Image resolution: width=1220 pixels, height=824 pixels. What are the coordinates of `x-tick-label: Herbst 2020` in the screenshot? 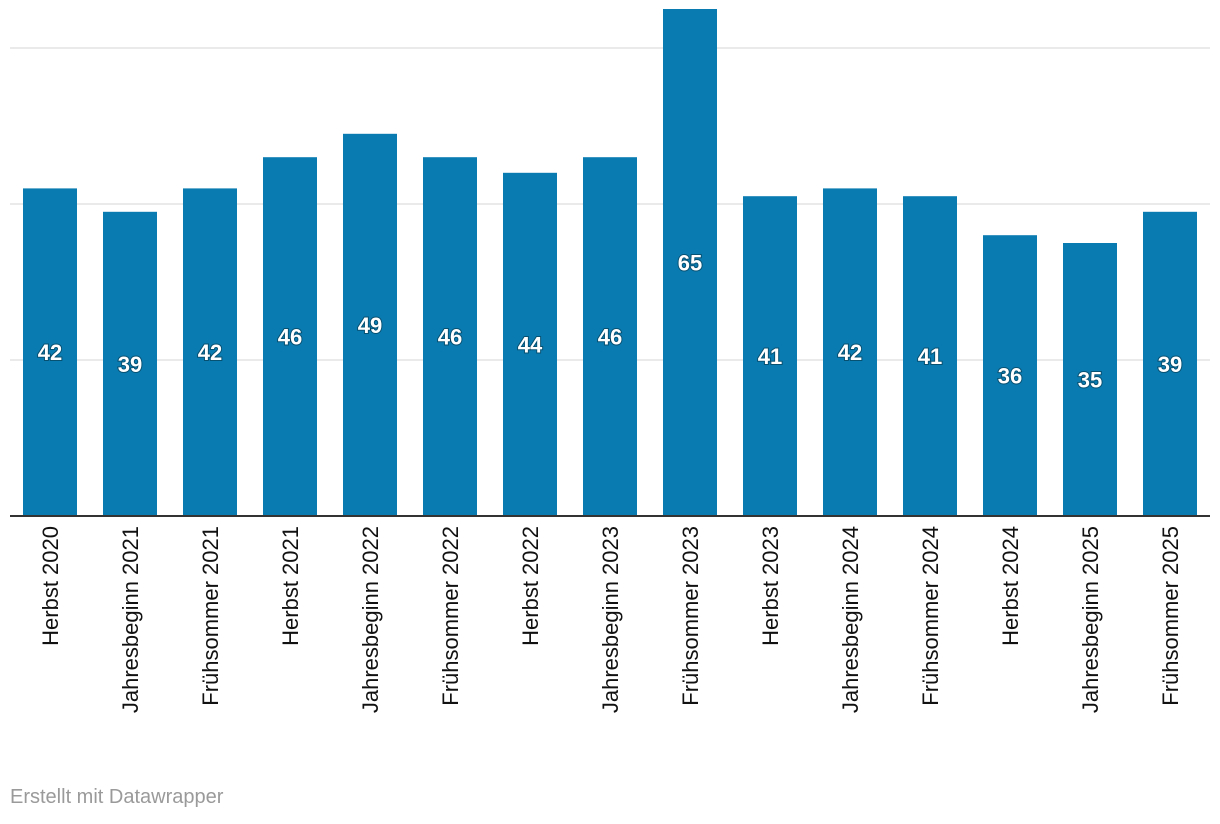 It's located at (50, 586).